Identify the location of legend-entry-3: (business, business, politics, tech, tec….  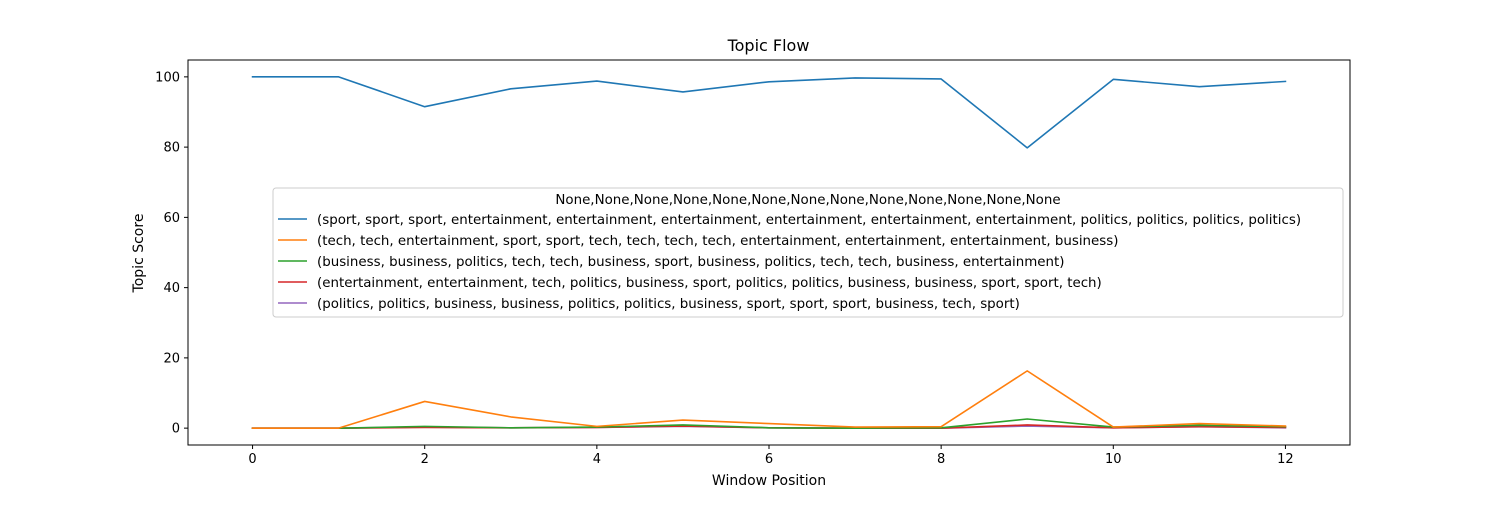
(690, 262).